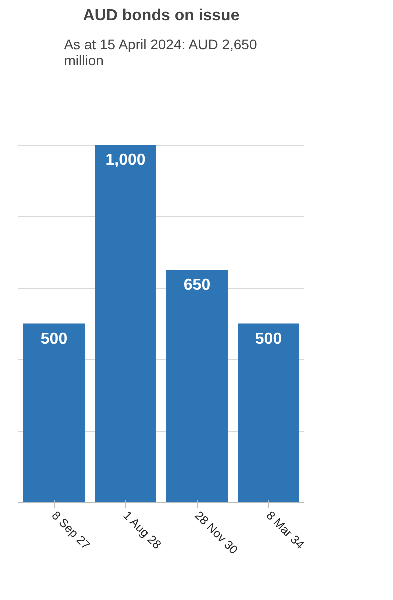 The image size is (393, 600). I want to click on x-tick-label: 1 Aug 28, so click(142, 530).